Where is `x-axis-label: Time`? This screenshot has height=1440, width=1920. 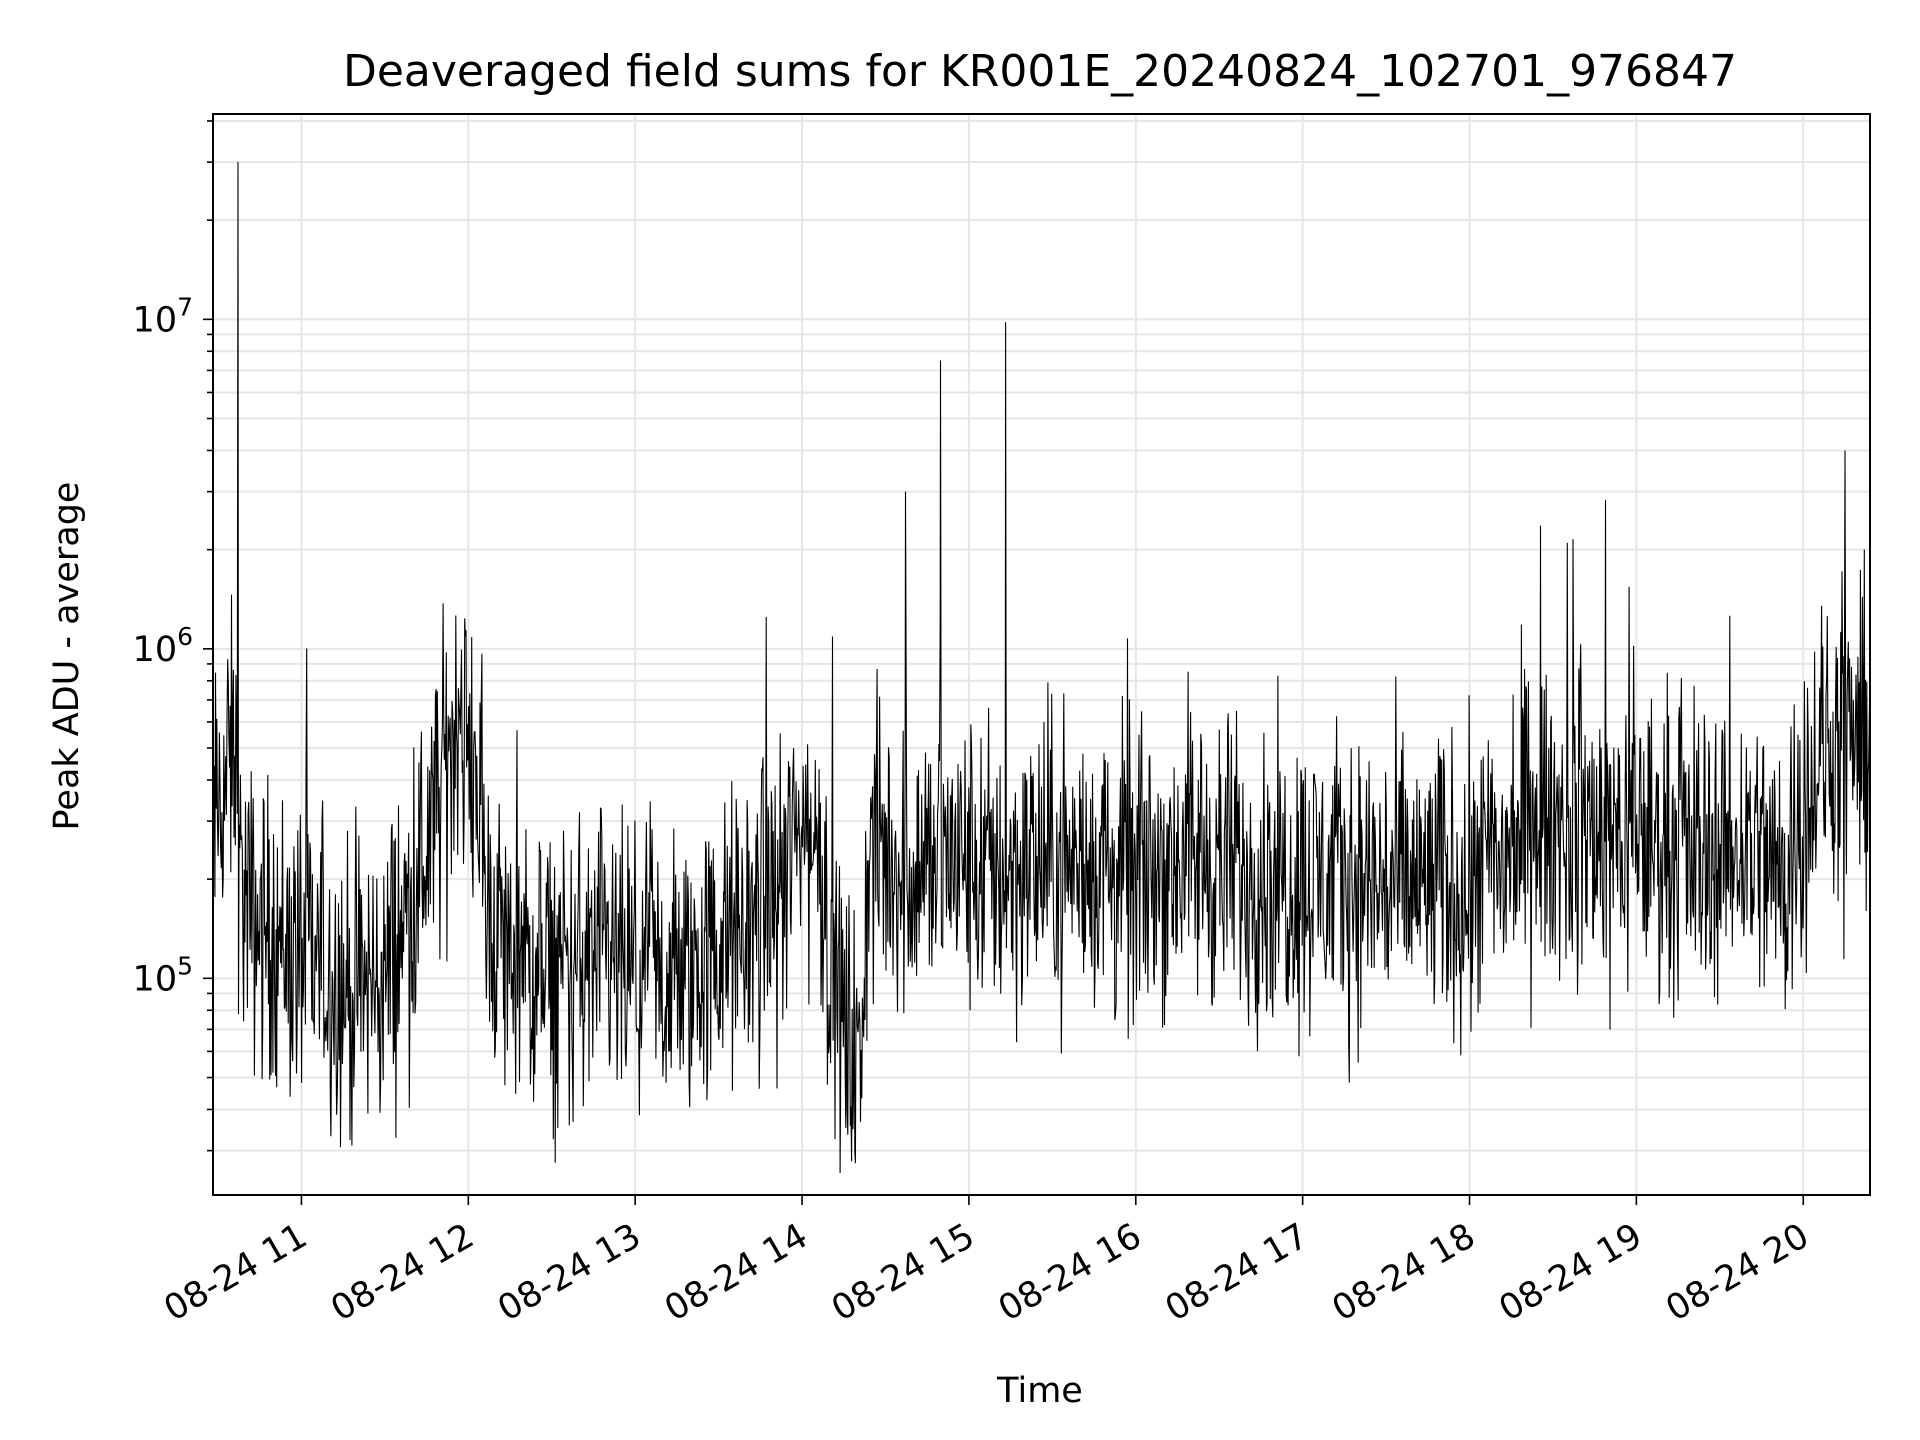 x-axis-label: Time is located at coordinates (1039, 1391).